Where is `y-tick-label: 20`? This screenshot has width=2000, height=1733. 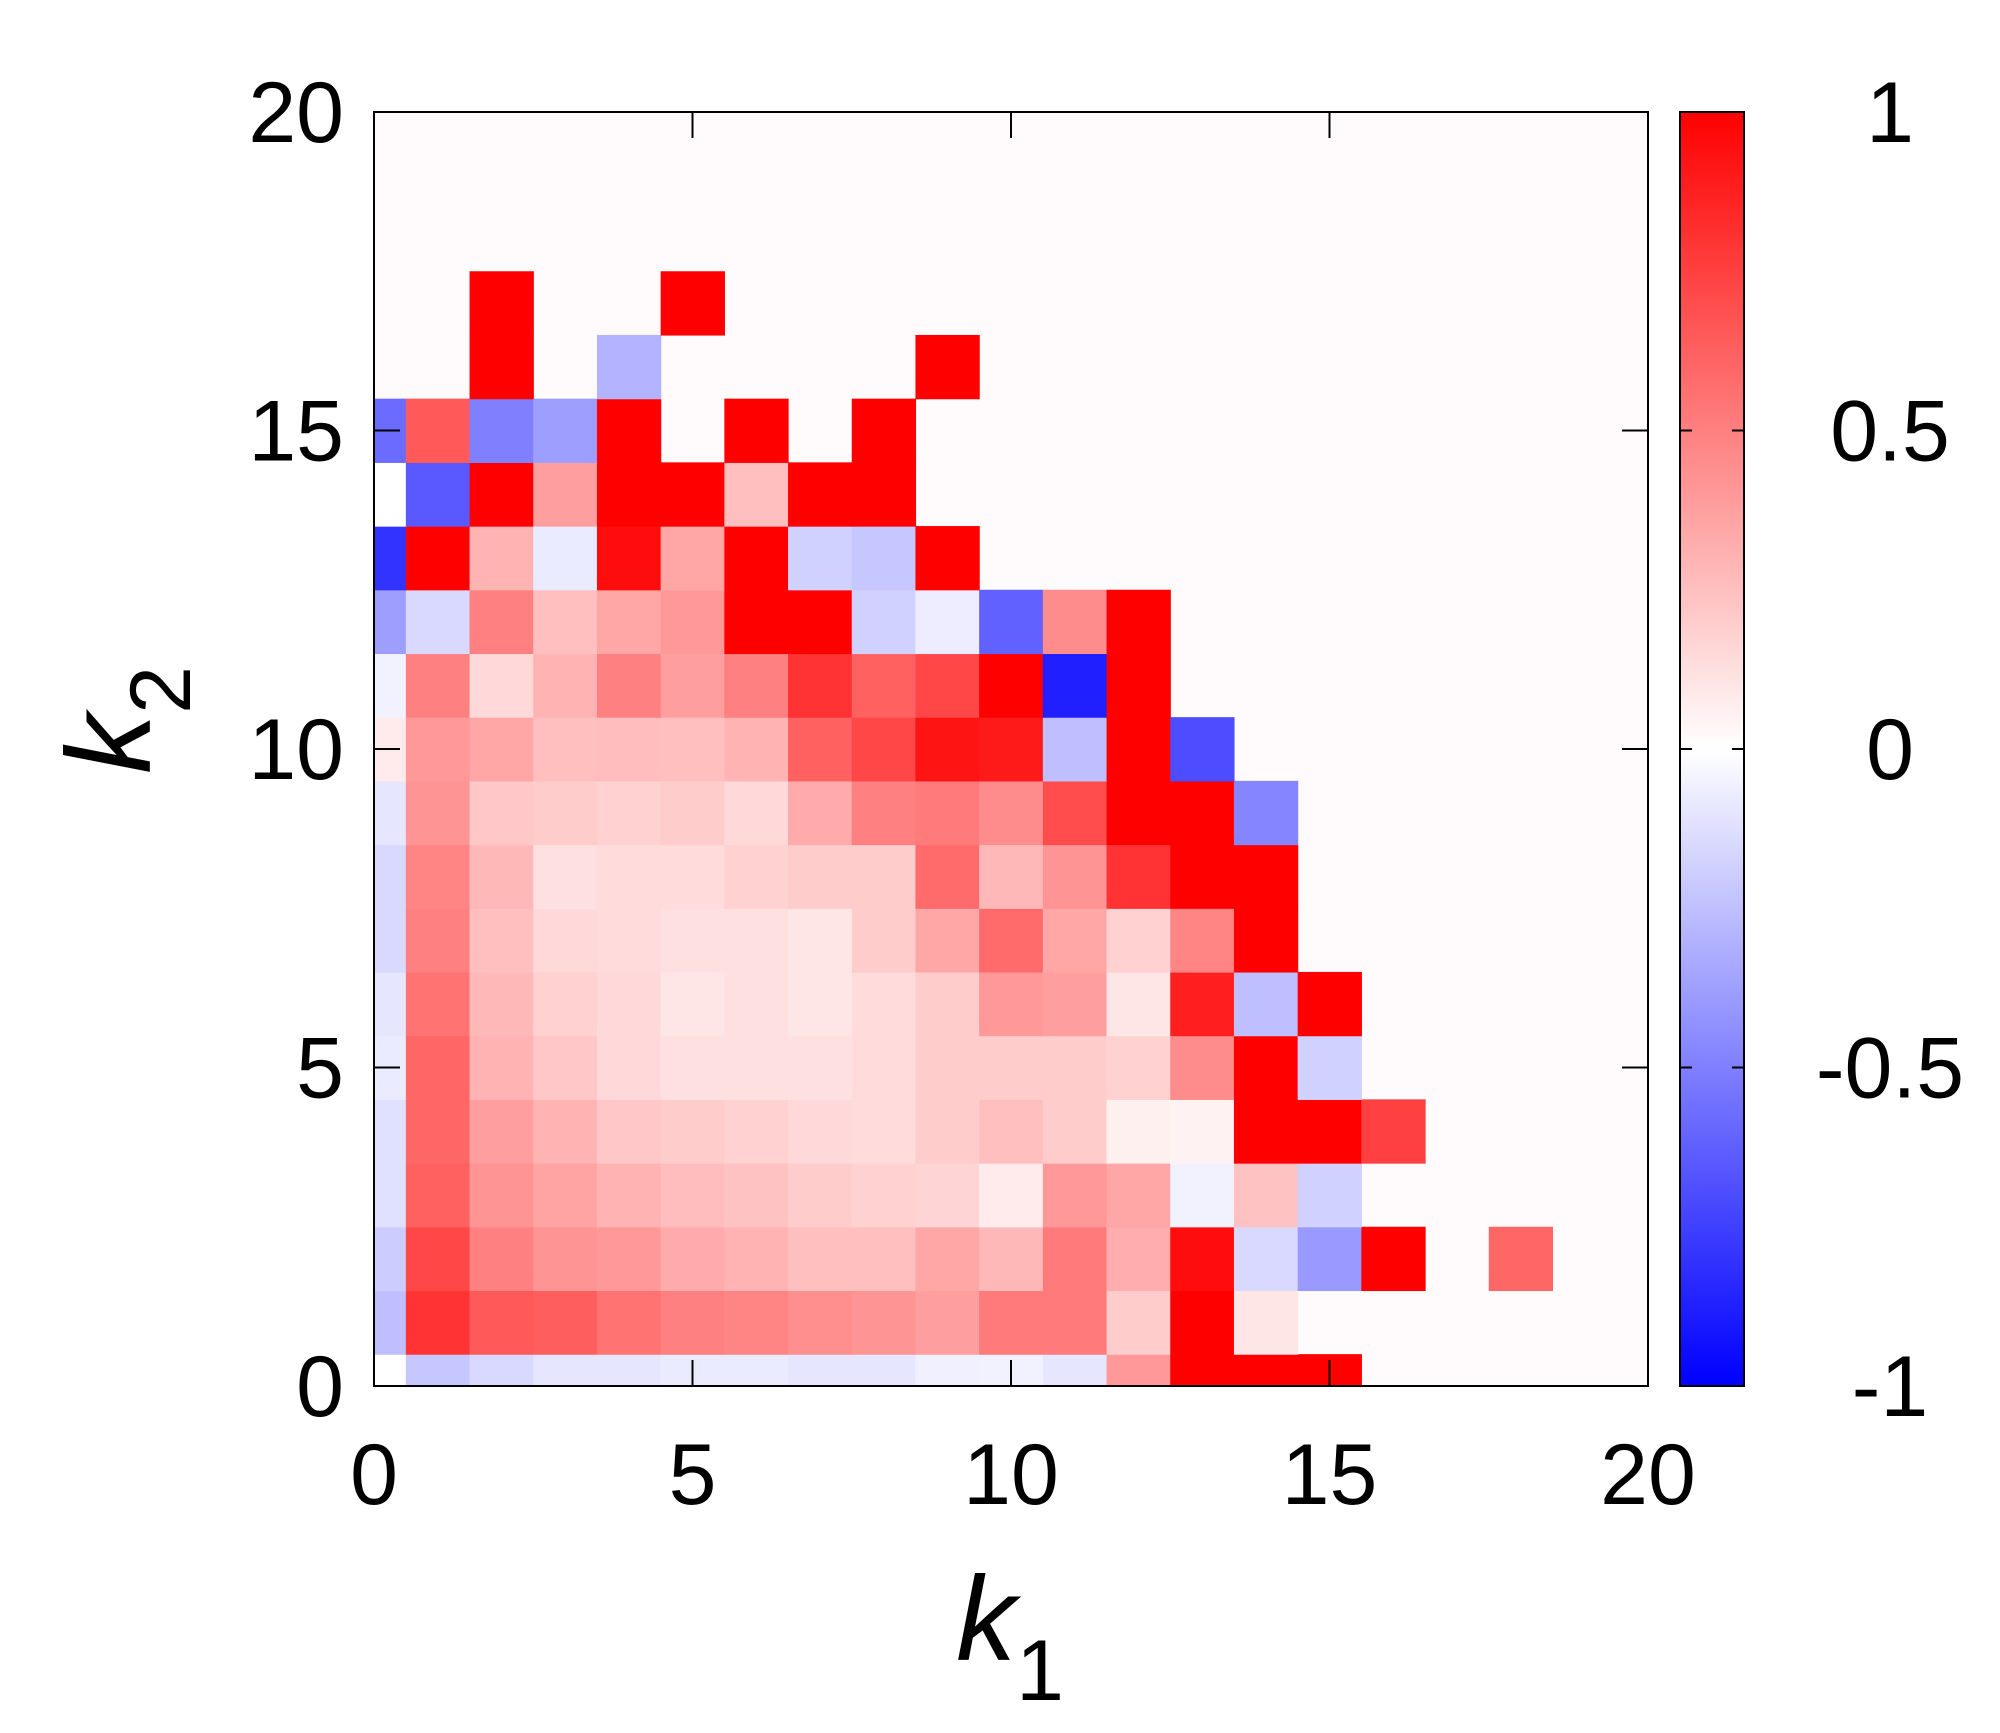 y-tick-label: 20 is located at coordinates (296, 113).